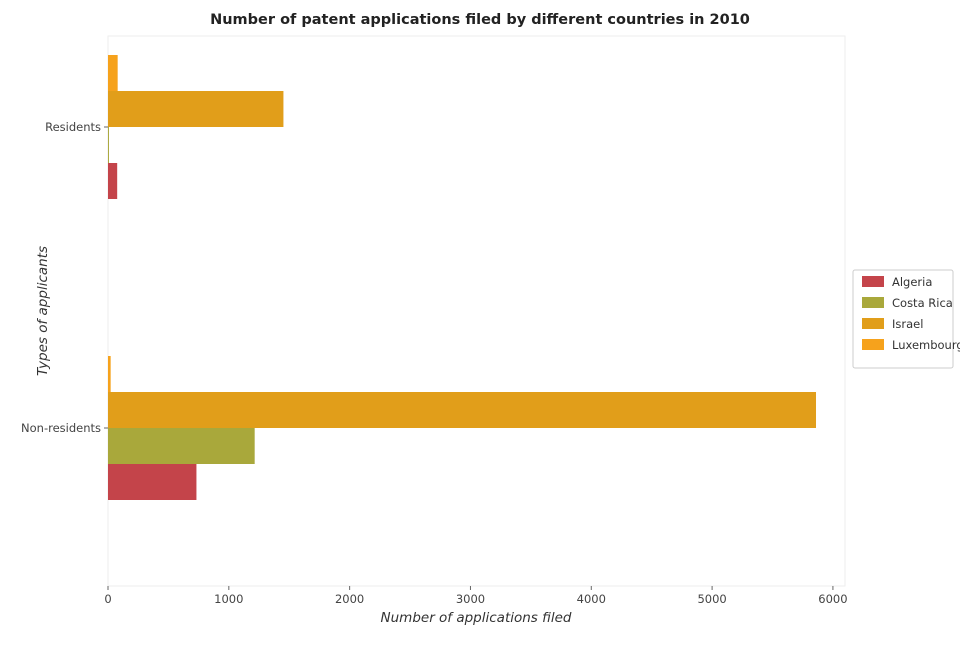 The height and width of the screenshot is (650, 960). I want to click on x-tick-label: 5000, so click(711, 599).